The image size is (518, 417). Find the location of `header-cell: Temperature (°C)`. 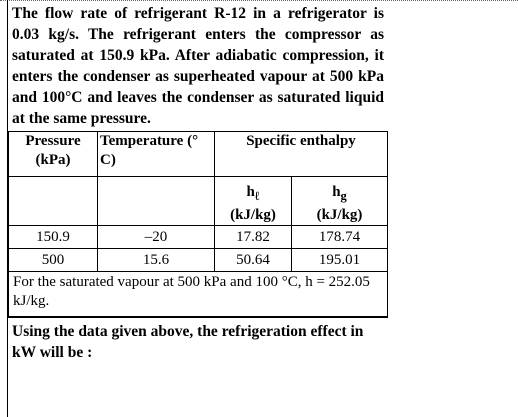

header-cell: Temperature (°C) is located at coordinates (156, 154).